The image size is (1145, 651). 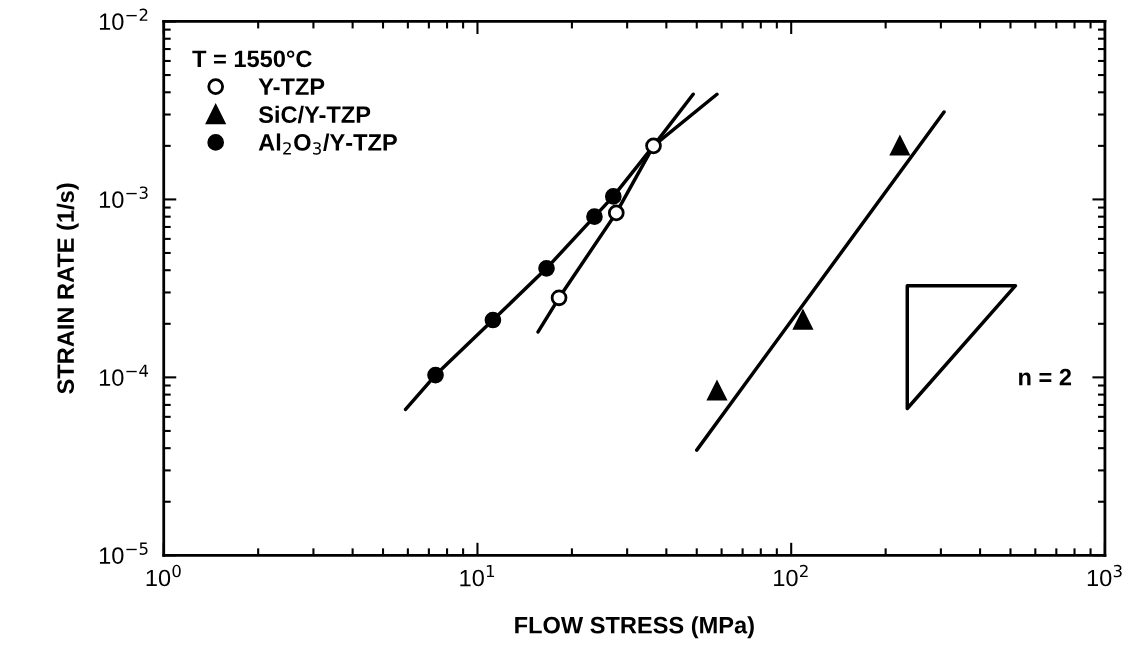 What do you see at coordinates (123, 197) in the screenshot?
I see `y-tick-label: 10$^{−3}$` at bounding box center [123, 197].